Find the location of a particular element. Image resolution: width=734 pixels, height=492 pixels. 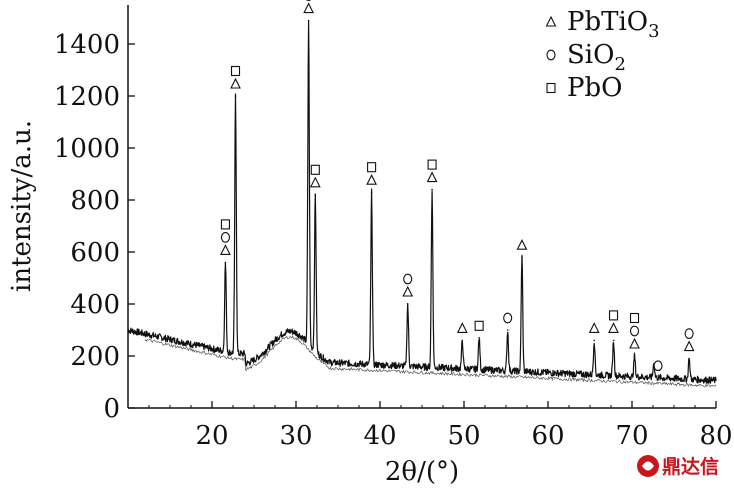

y-axis-title: intensity/a.u. is located at coordinates (22, 206).